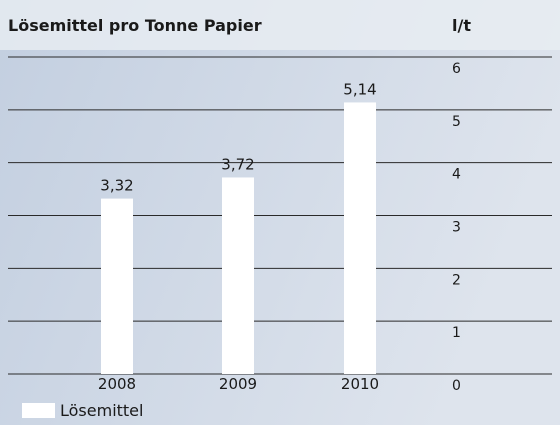 The height and width of the screenshot is (425, 560). I want to click on legend-swatch, so click(38, 410).